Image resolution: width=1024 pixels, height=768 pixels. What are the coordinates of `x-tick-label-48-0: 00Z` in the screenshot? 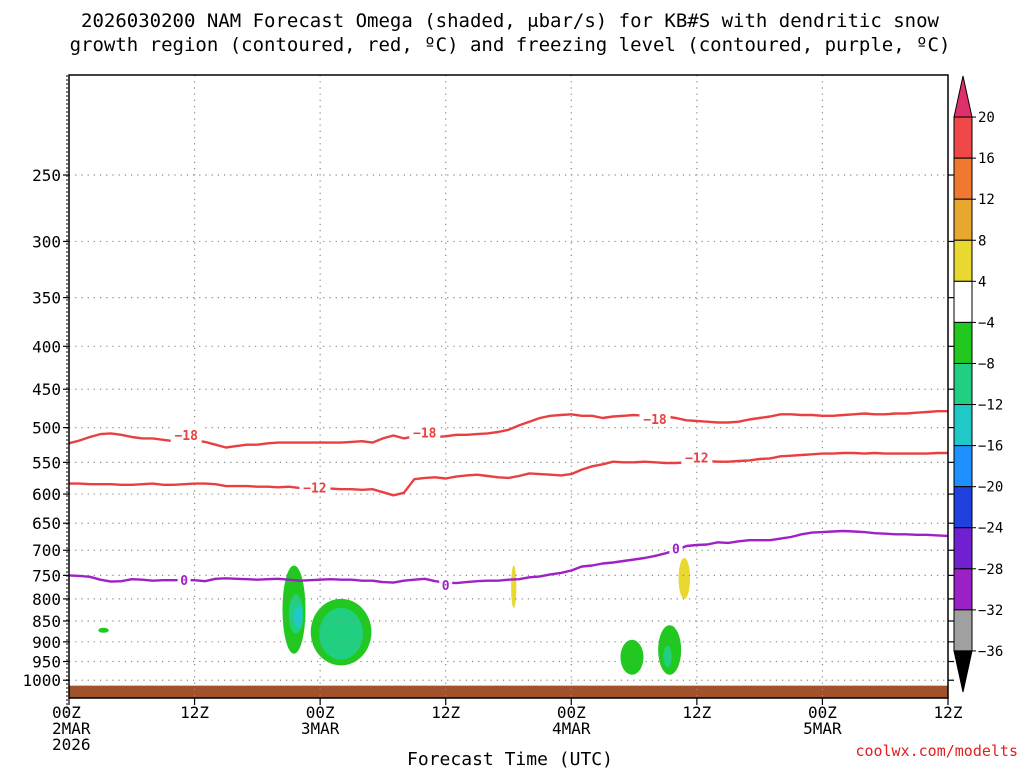 It's located at (571, 712).